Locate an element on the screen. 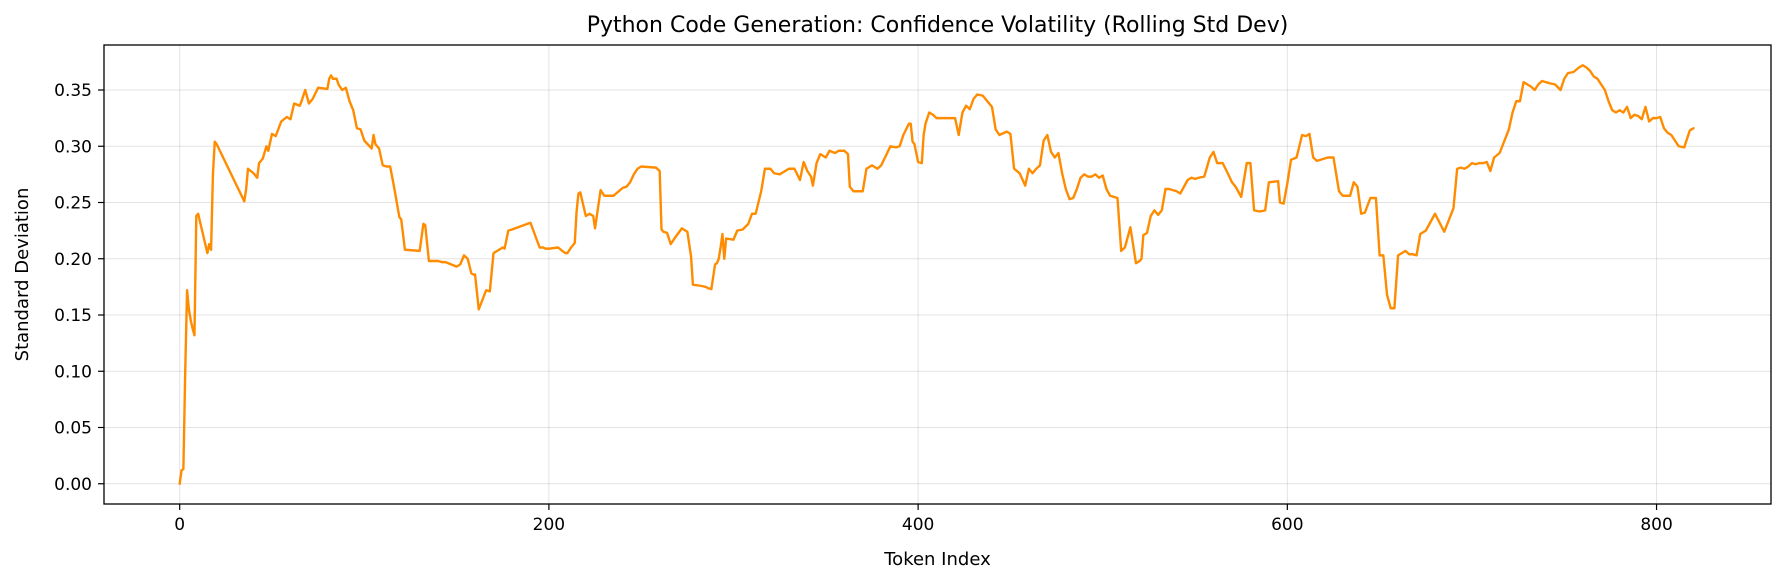  x-tick-label: 200 is located at coordinates (549, 525).